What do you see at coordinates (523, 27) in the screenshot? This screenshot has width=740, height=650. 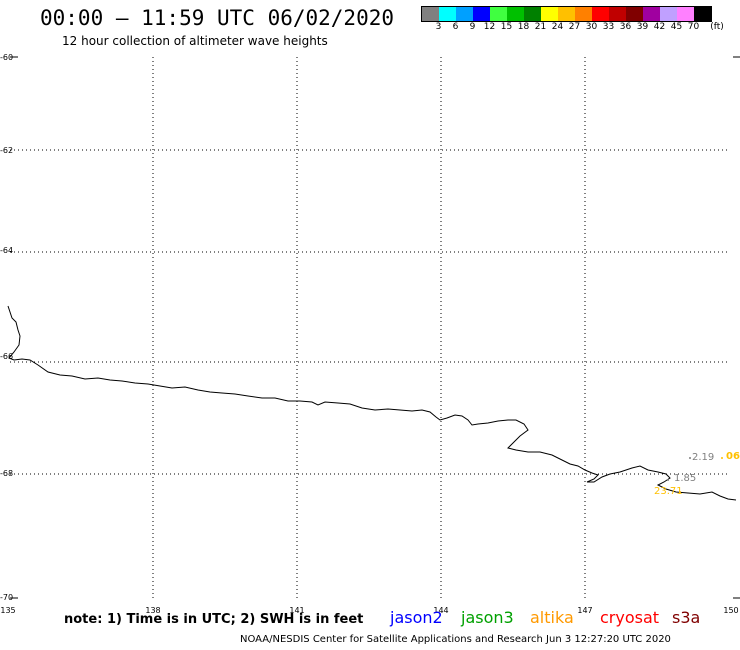 I see `legend-label: 18` at bounding box center [523, 27].